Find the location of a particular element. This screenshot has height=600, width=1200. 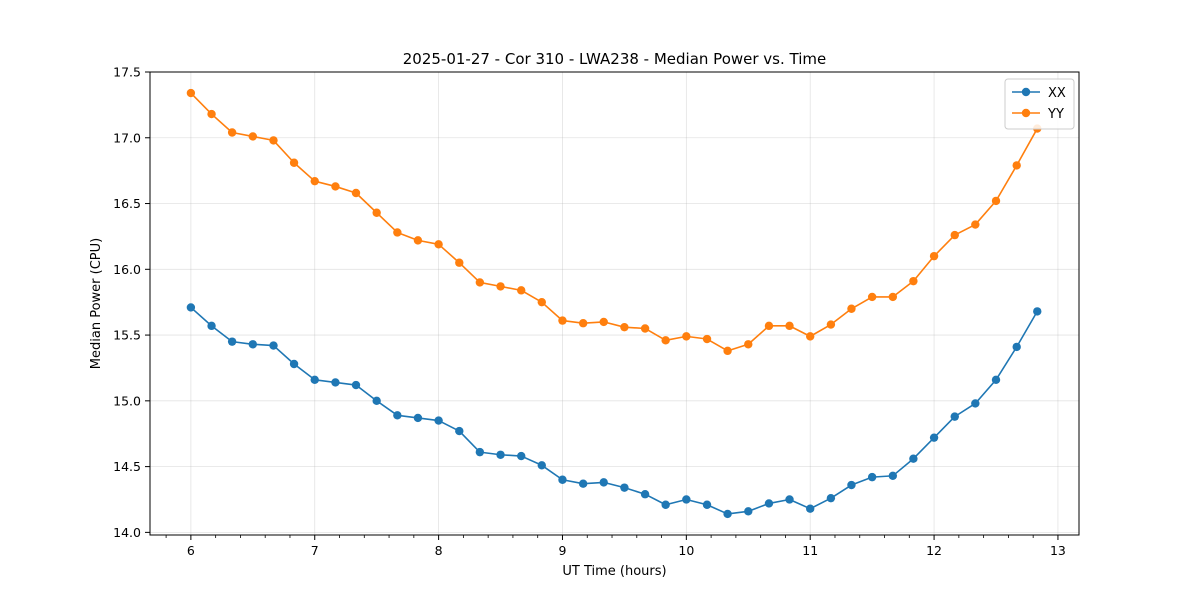

y-tick-label: 15.5 is located at coordinates (127, 335).